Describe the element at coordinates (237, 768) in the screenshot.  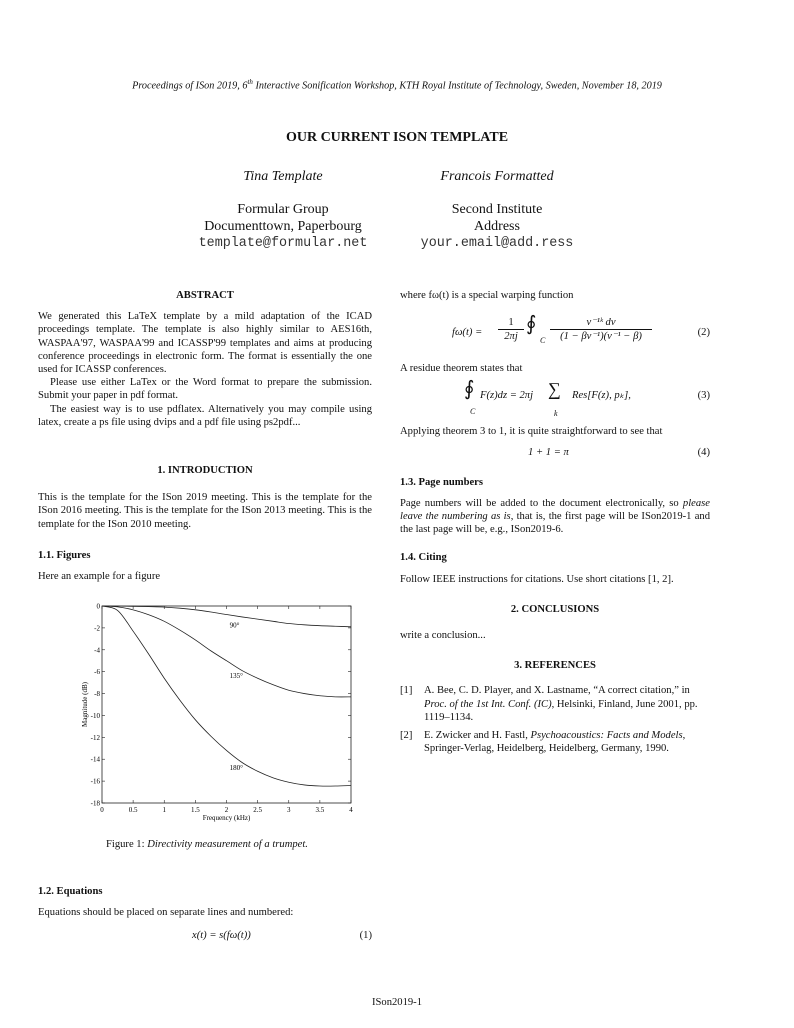
I see `series-label: 180°` at that location.